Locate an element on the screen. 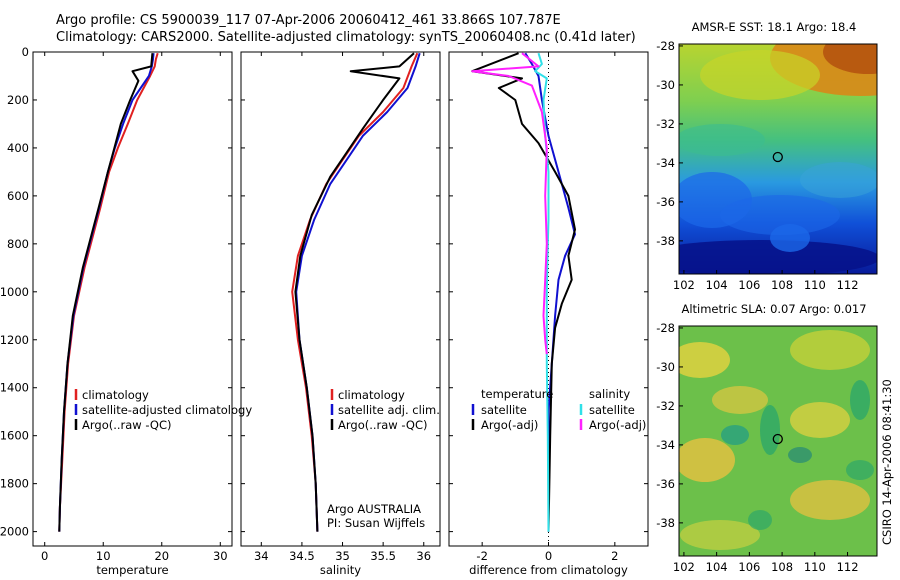 The width and height of the screenshot is (900, 580). series-line-satellite-adjusted-climatology is located at coordinates (106, 292).